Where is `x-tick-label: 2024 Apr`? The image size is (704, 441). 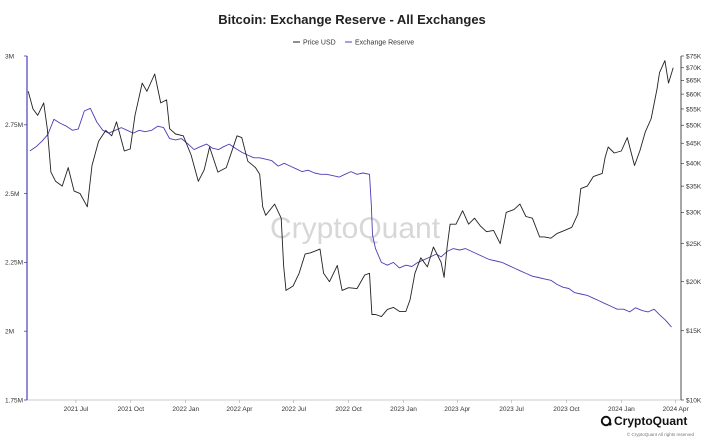
x-tick-label: 2024 Apr is located at coordinates (676, 409).